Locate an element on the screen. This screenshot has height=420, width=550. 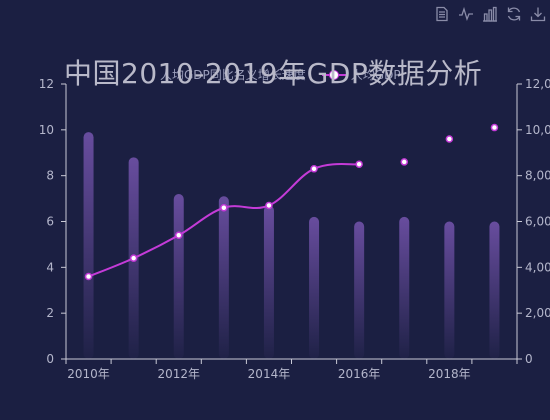
y-left-tick-label: 10 is located at coordinates (46, 130).